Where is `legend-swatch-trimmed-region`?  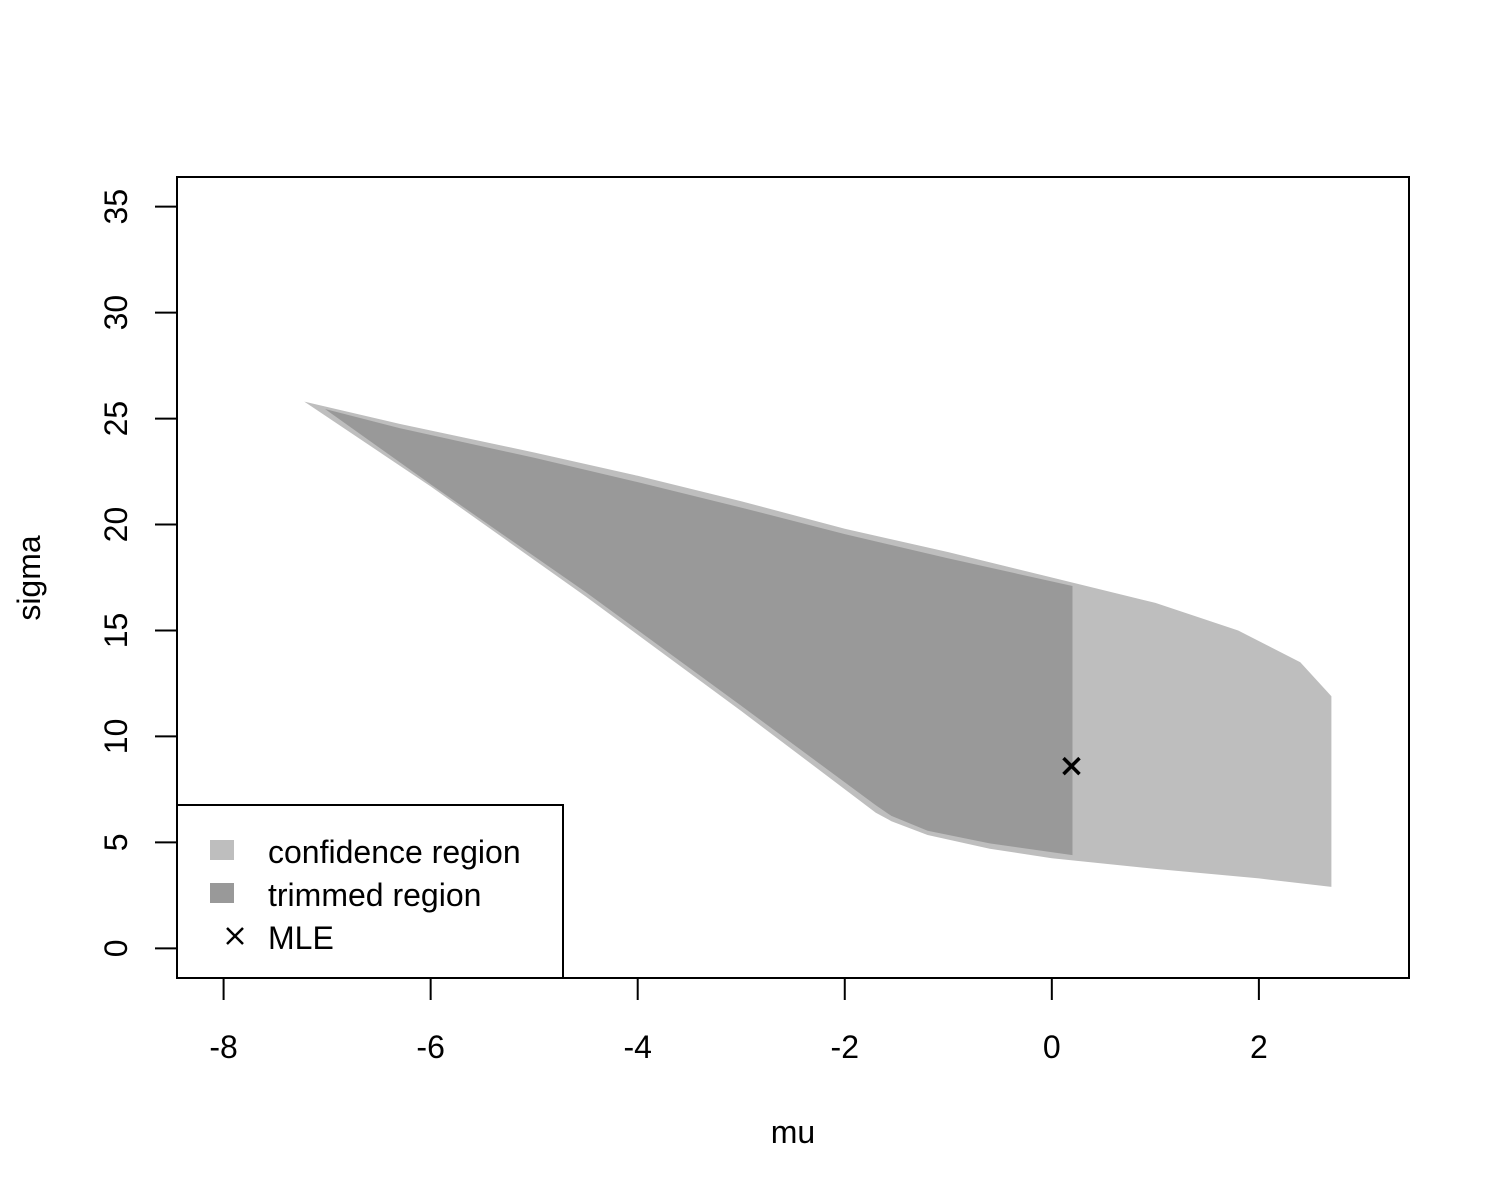 legend-swatch-trimmed-region is located at coordinates (222, 893).